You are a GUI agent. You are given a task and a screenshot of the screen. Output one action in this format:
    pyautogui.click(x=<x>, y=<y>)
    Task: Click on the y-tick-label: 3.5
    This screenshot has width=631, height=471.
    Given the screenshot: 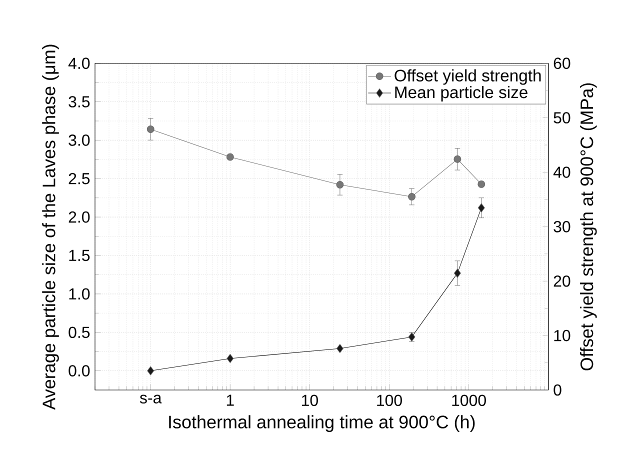 What is the action you would take?
    pyautogui.click(x=79, y=102)
    